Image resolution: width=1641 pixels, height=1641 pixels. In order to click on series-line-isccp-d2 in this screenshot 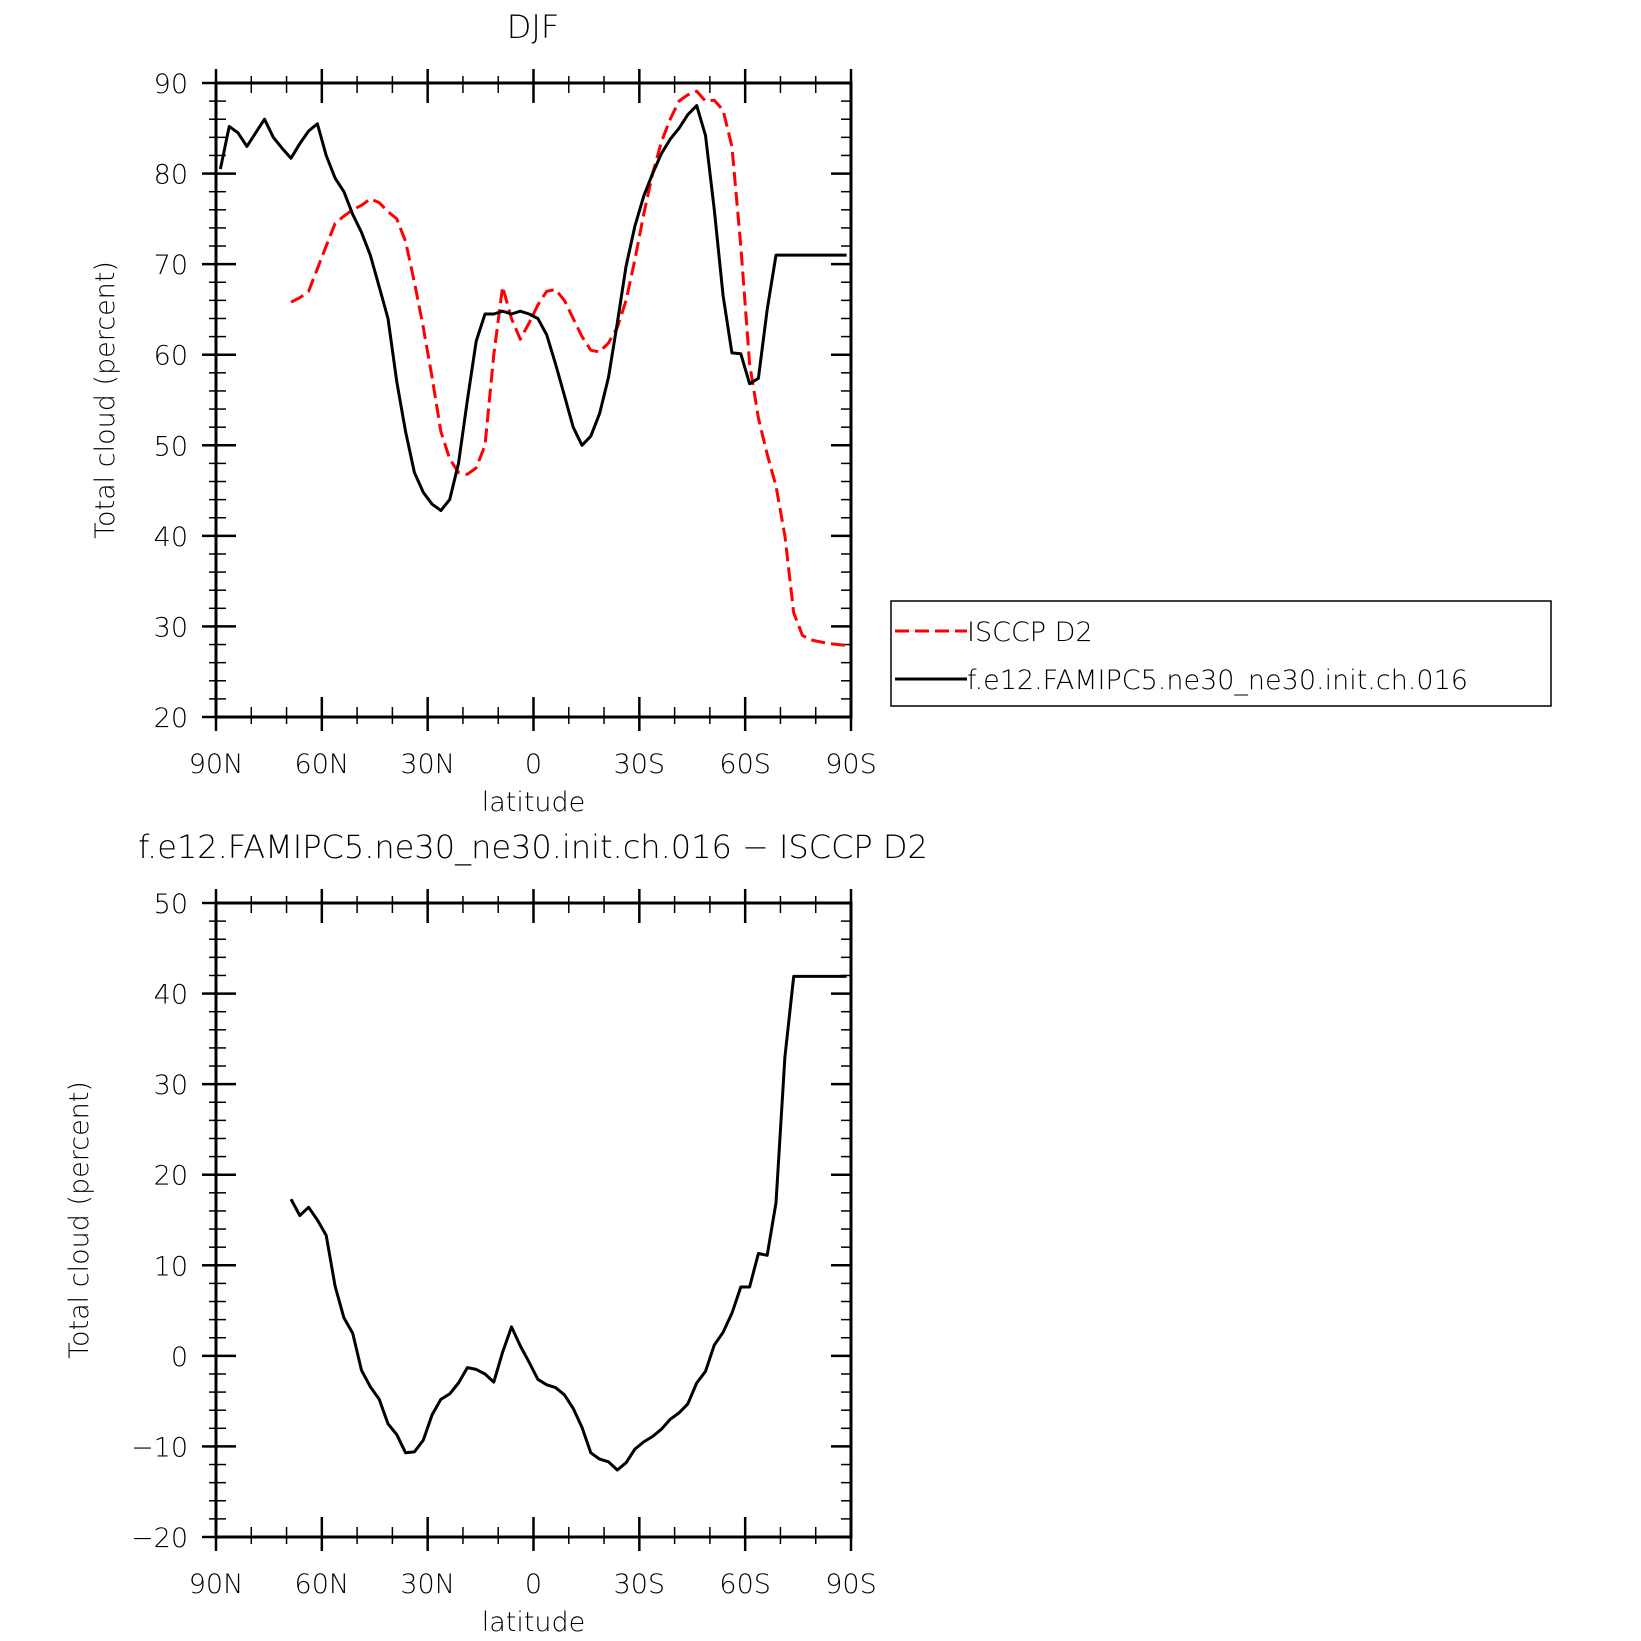, I will do `click(568, 368)`.